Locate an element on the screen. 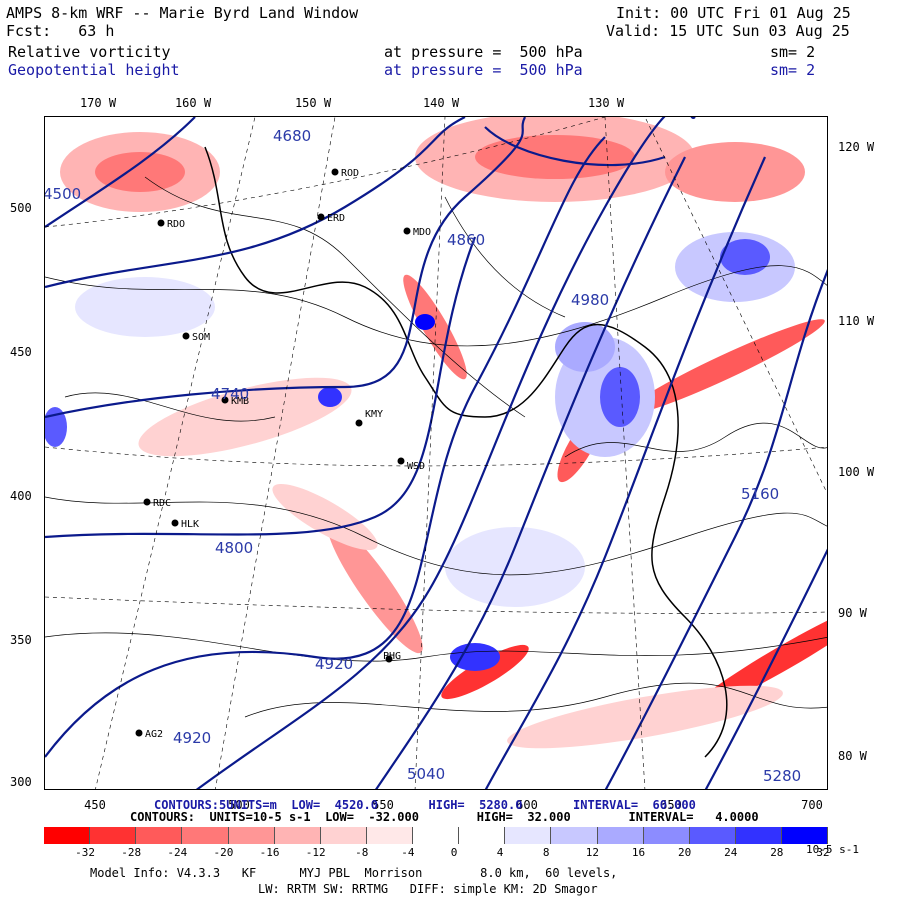  station-label-kmb: KMB is located at coordinates (240, 401).